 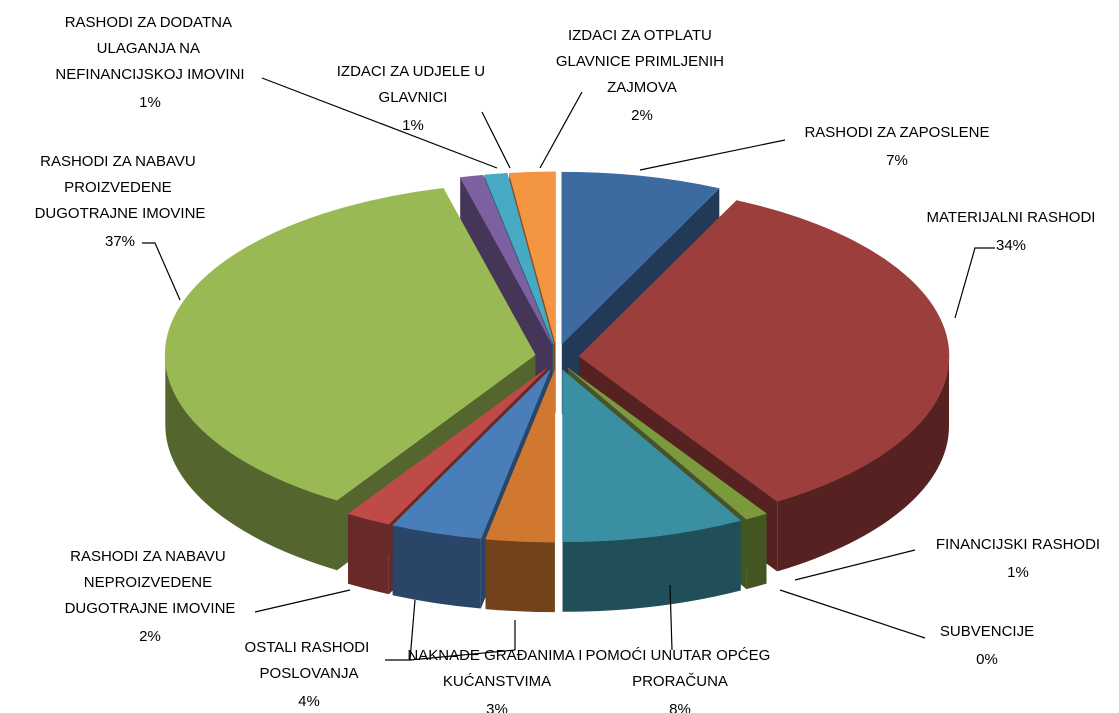 What do you see at coordinates (897, 160) in the screenshot?
I see `value-label: 7%` at bounding box center [897, 160].